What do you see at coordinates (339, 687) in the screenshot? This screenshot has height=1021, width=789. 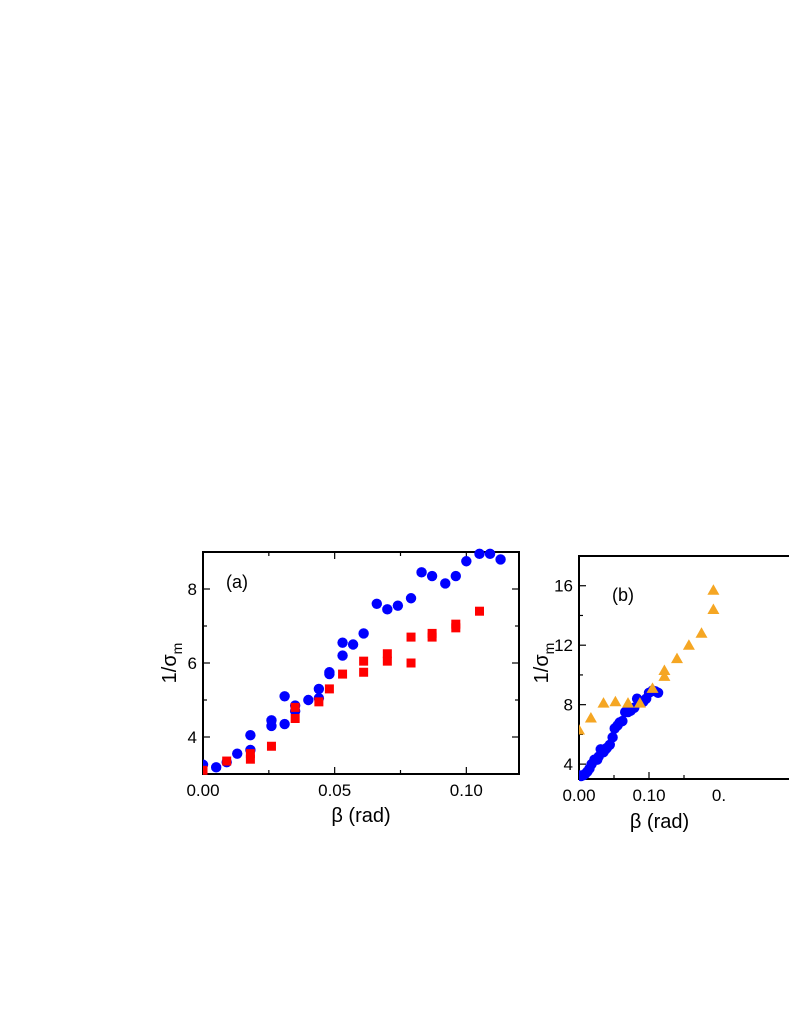 I see `panel-a-scatter-plot: 0.00 0.05 0.10 4 6 8 β (rad) 1/σm (a)` at bounding box center [339, 687].